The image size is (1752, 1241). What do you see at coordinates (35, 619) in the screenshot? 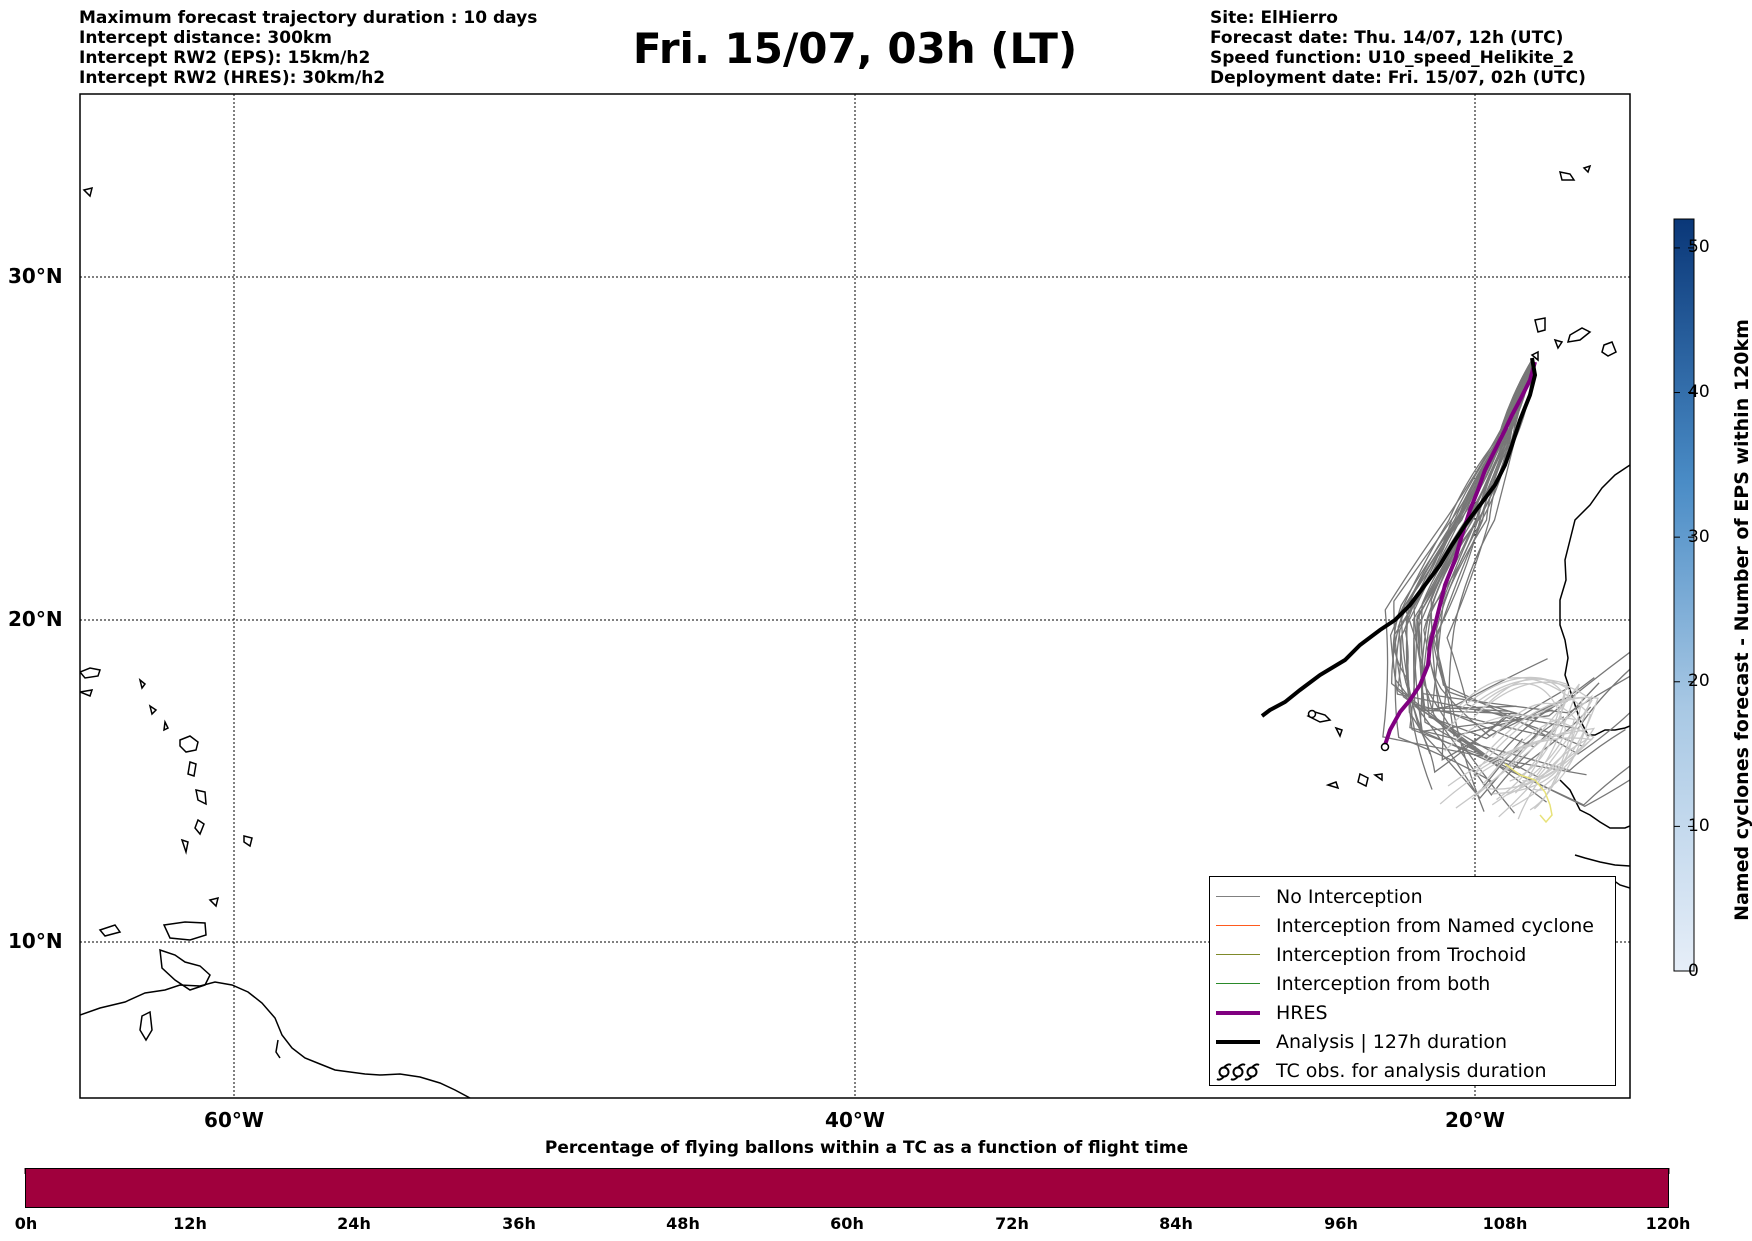
I see `lat-label-20n: 20°N` at bounding box center [35, 619].